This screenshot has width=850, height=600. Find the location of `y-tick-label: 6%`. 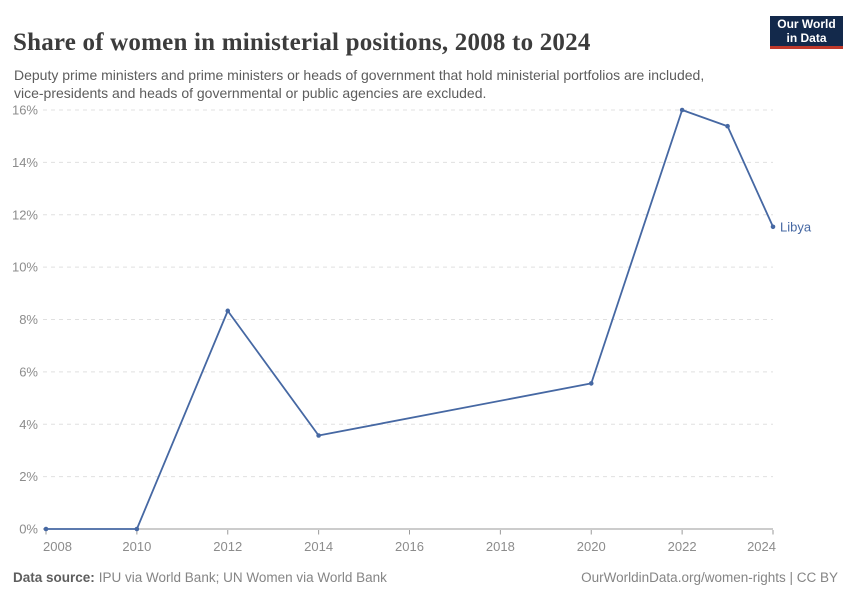

y-tick-label: 6% is located at coordinates (28, 371).